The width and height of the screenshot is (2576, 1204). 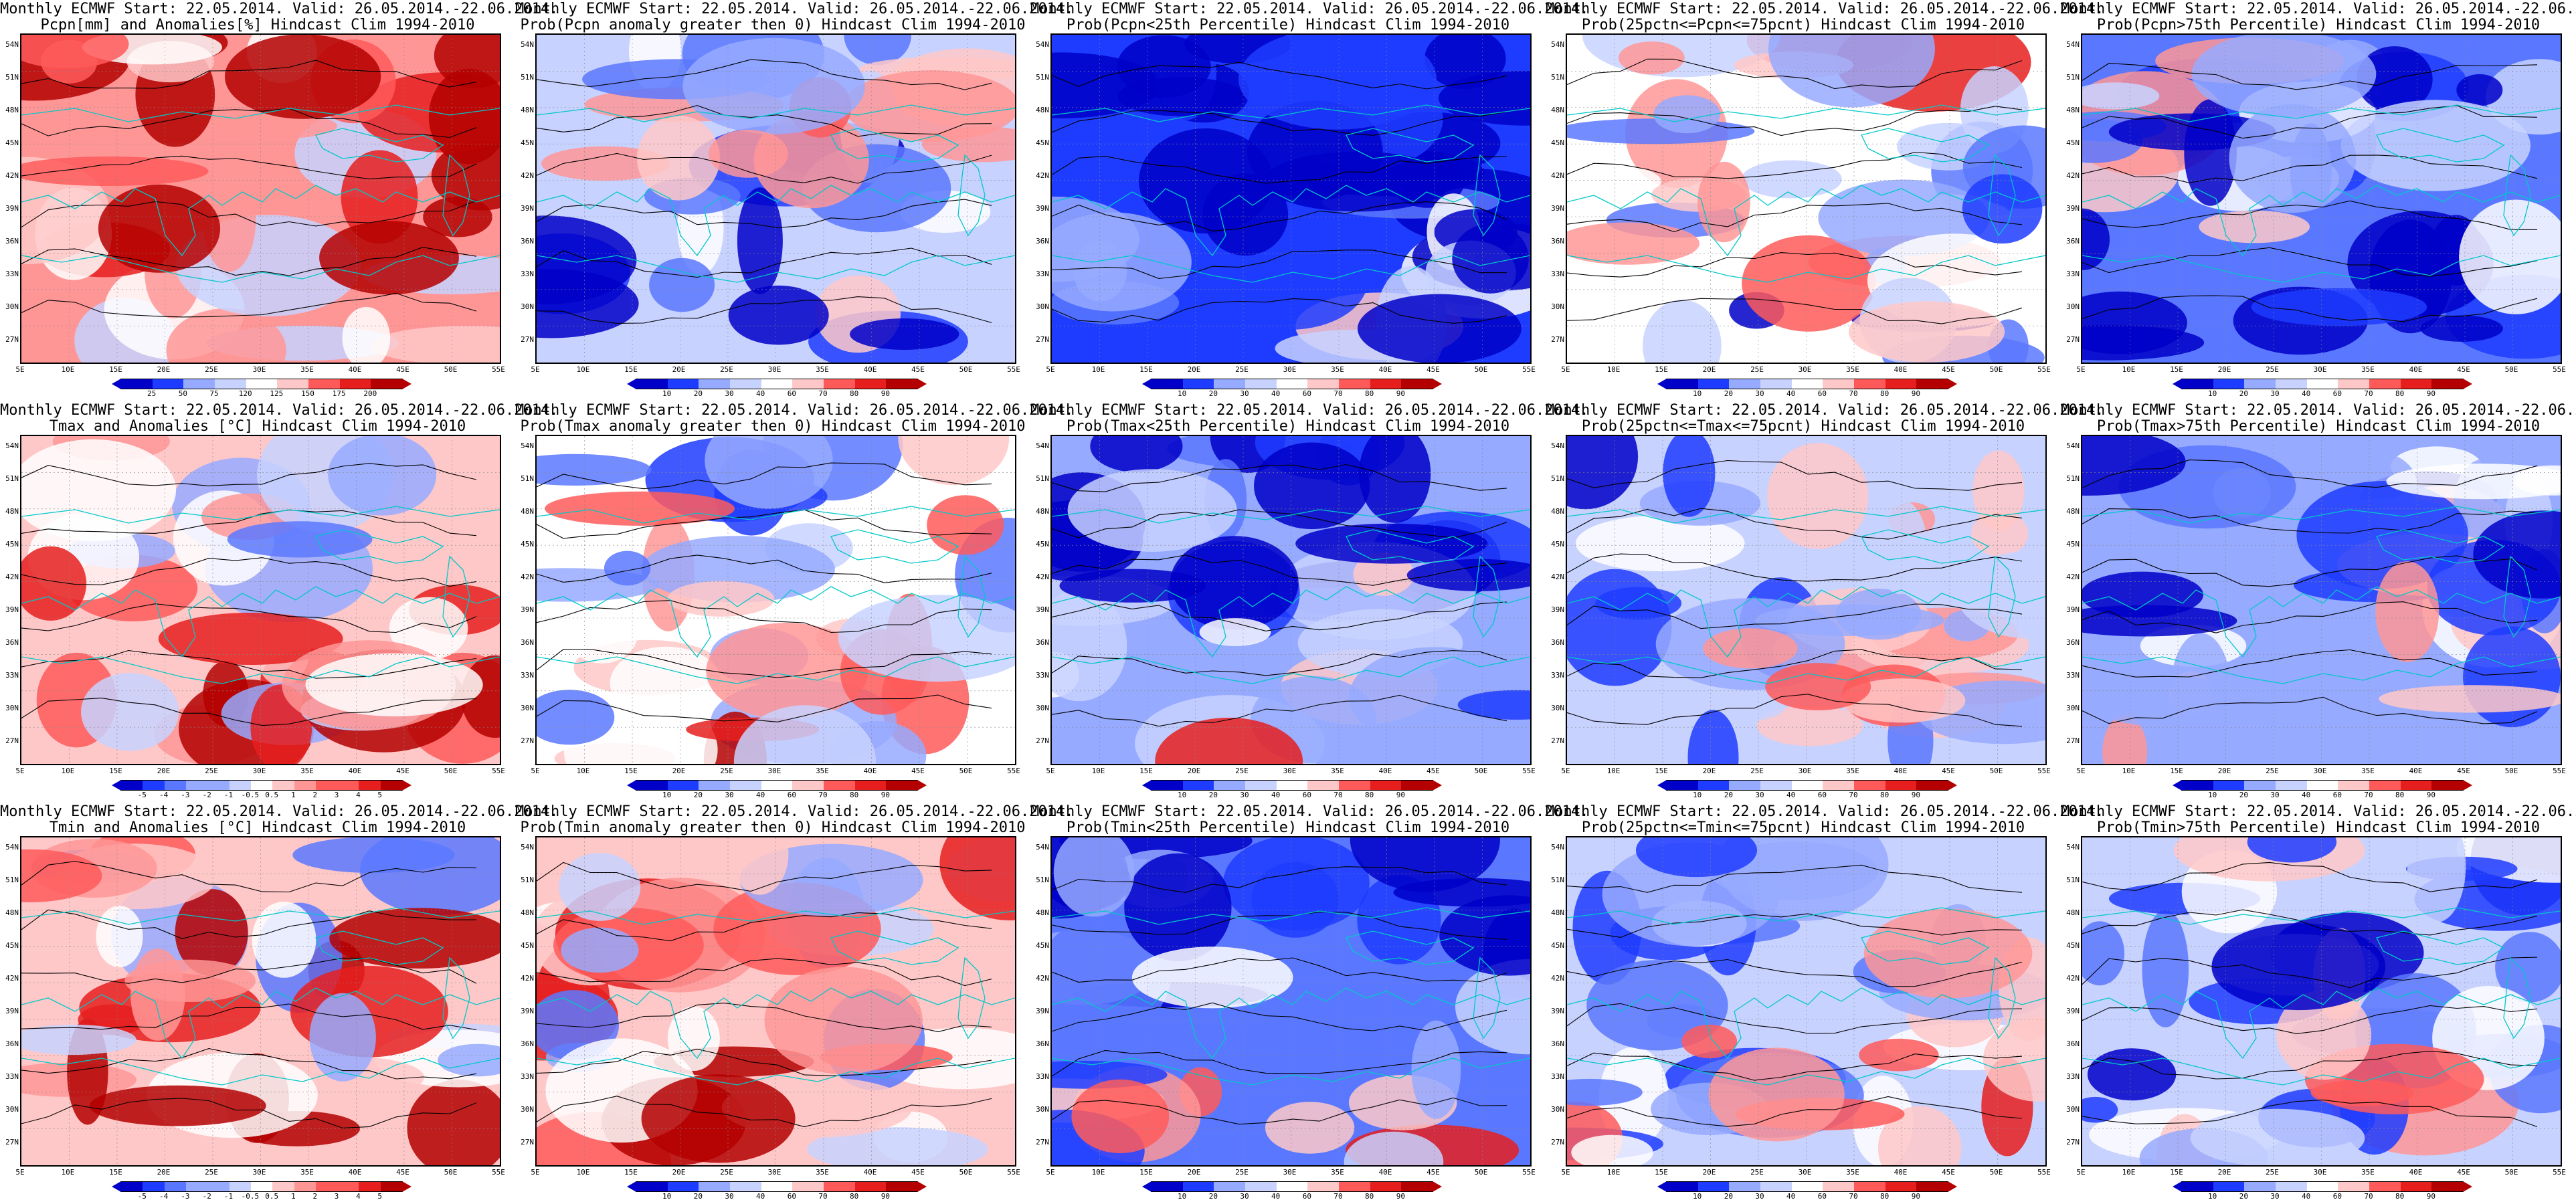 What do you see at coordinates (315, 795) in the screenshot?
I see `colorbar-tick-label: 2` at bounding box center [315, 795].